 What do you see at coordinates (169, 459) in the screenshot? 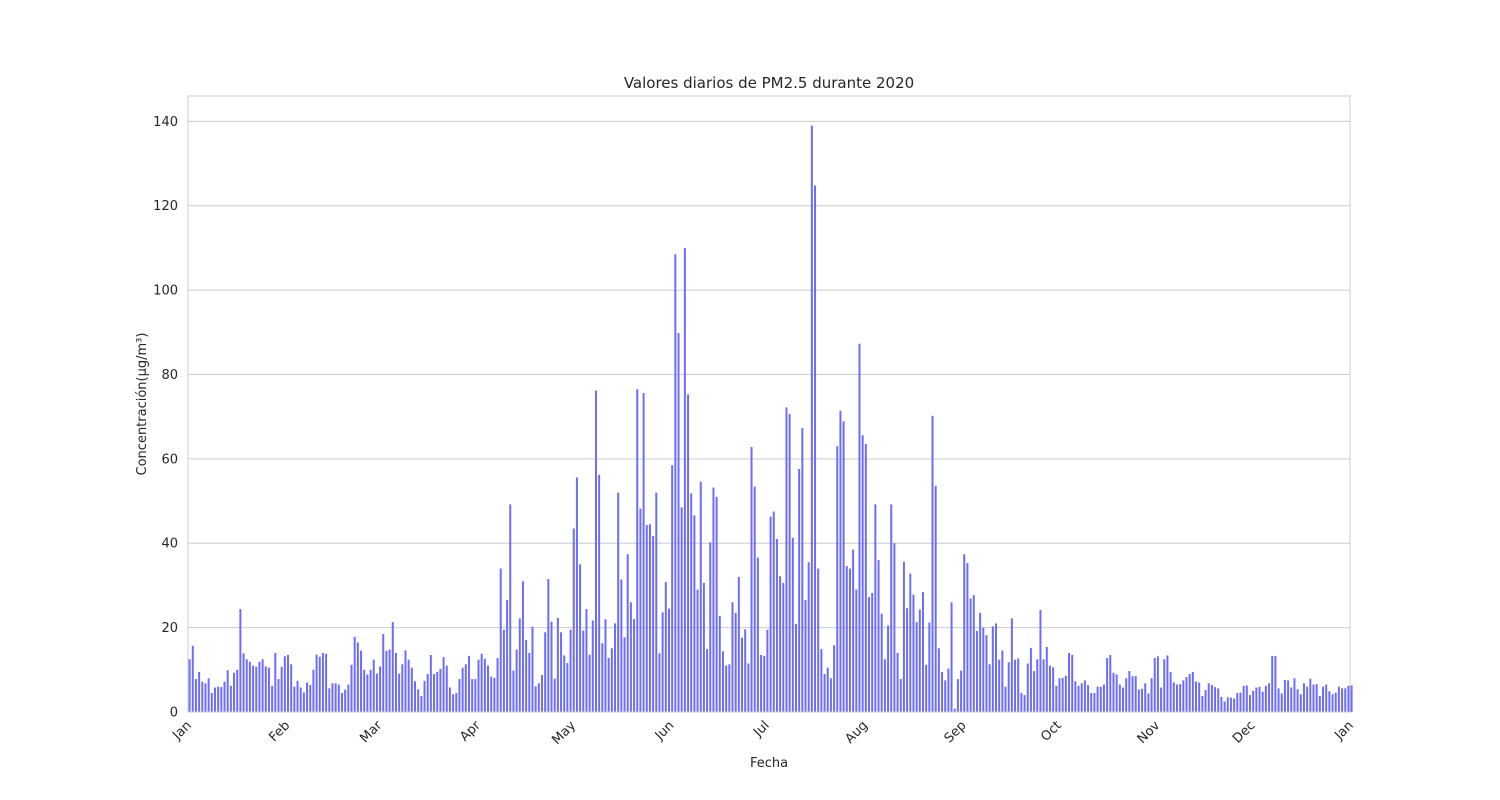
I see `y-tick-label: 60` at bounding box center [169, 459].